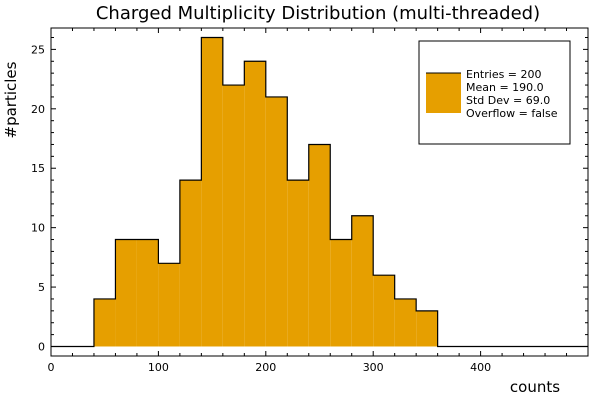 This screenshot has height=400, width=600. I want to click on legend-swatch, so click(443, 93).